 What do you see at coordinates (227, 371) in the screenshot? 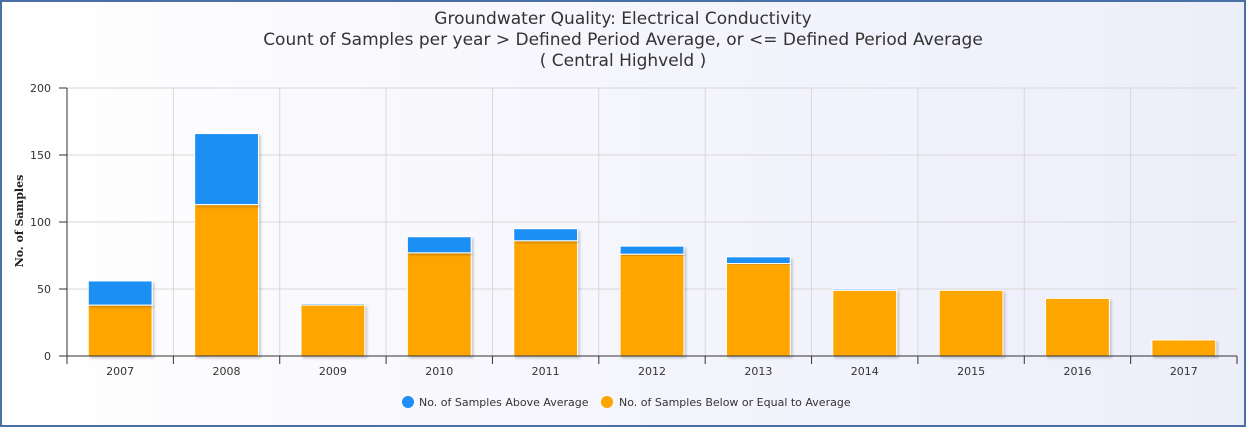
I see `x-tick-label: 2008` at bounding box center [227, 371].